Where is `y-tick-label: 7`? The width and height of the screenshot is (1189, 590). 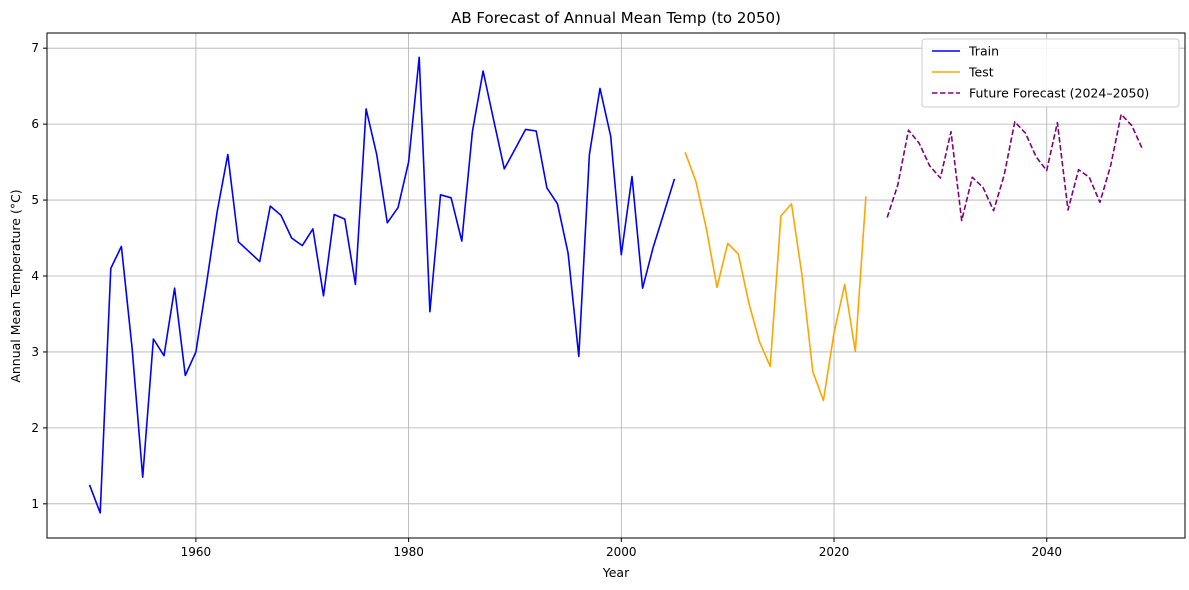
y-tick-label: 7 is located at coordinates (35, 48).